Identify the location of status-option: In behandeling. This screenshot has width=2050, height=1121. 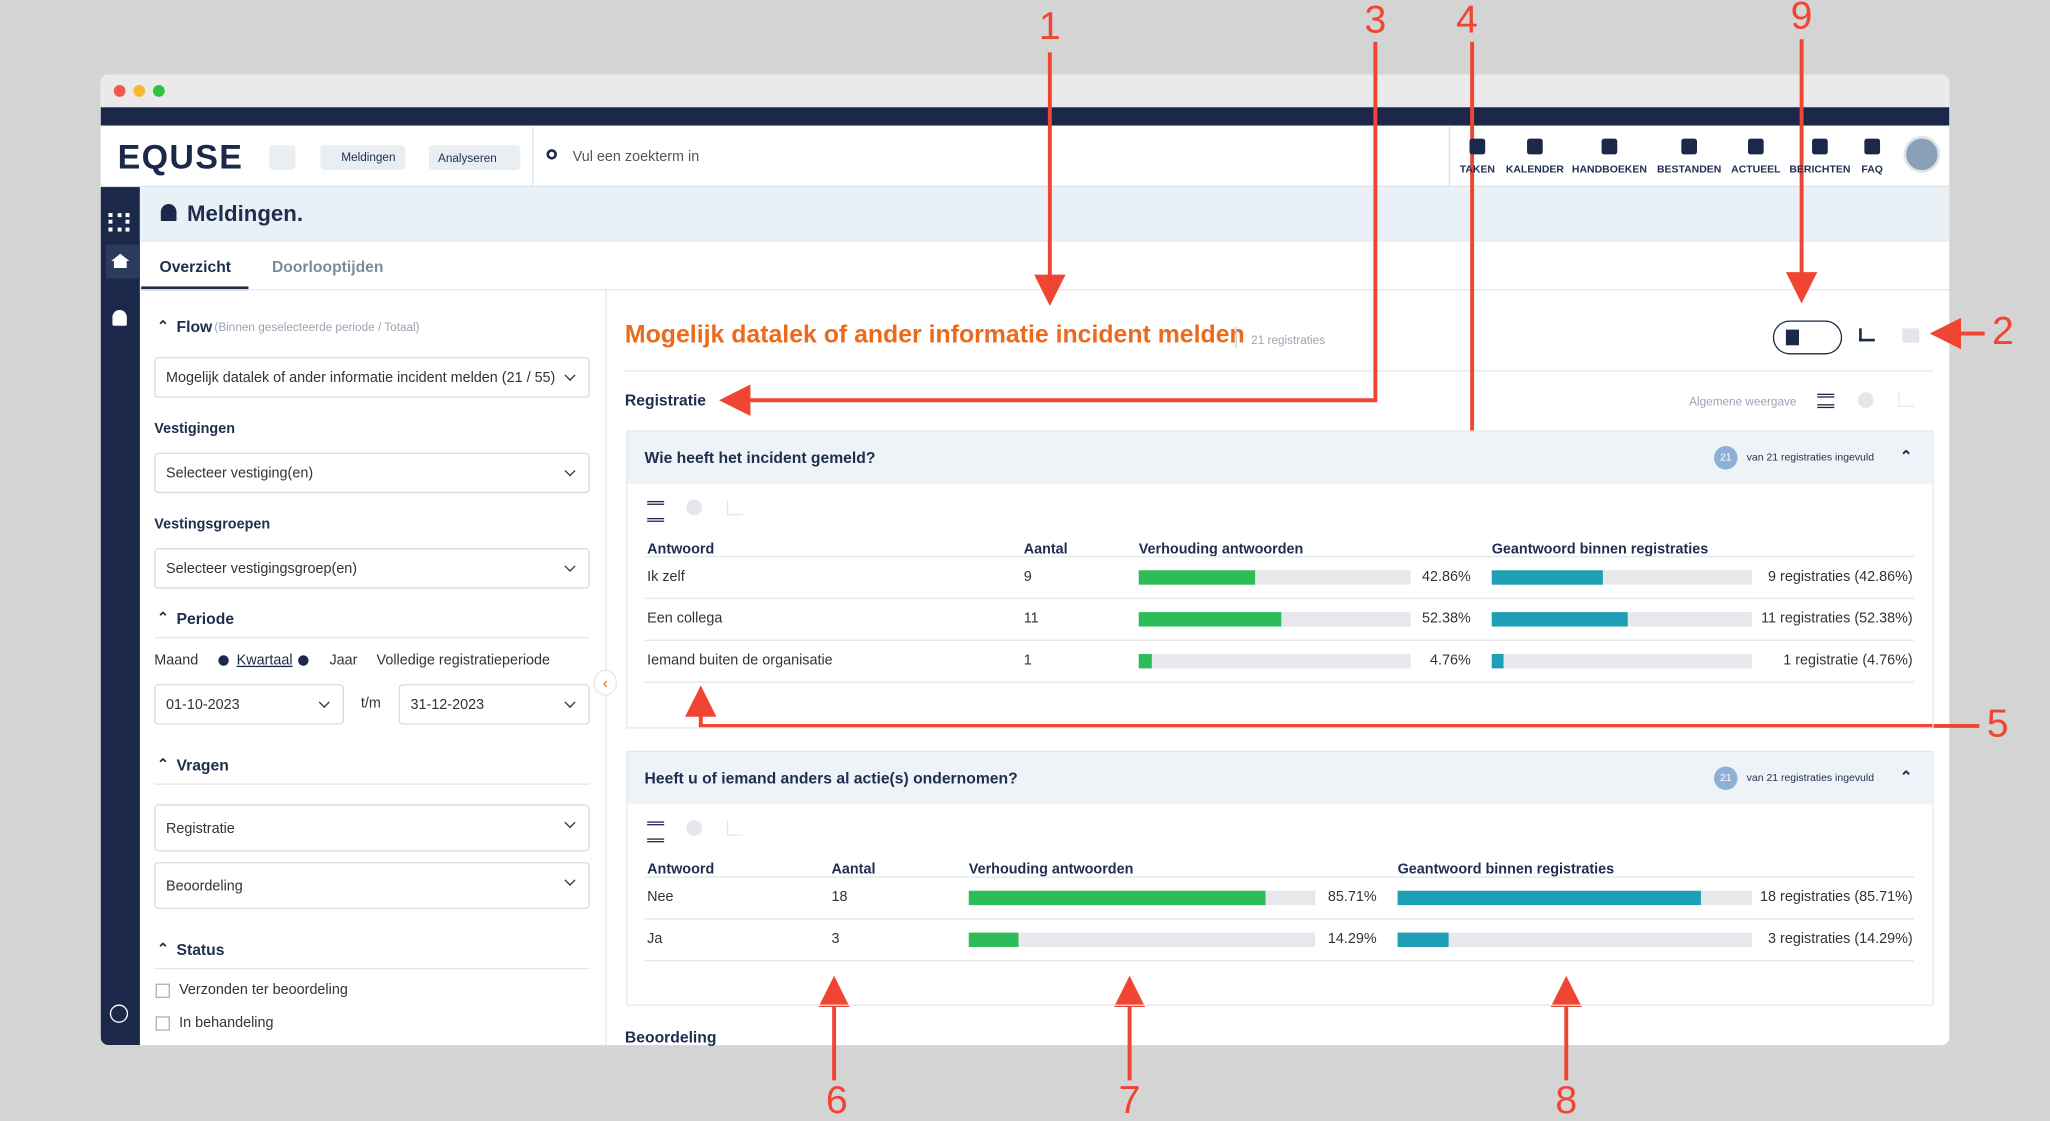
(226, 1023).